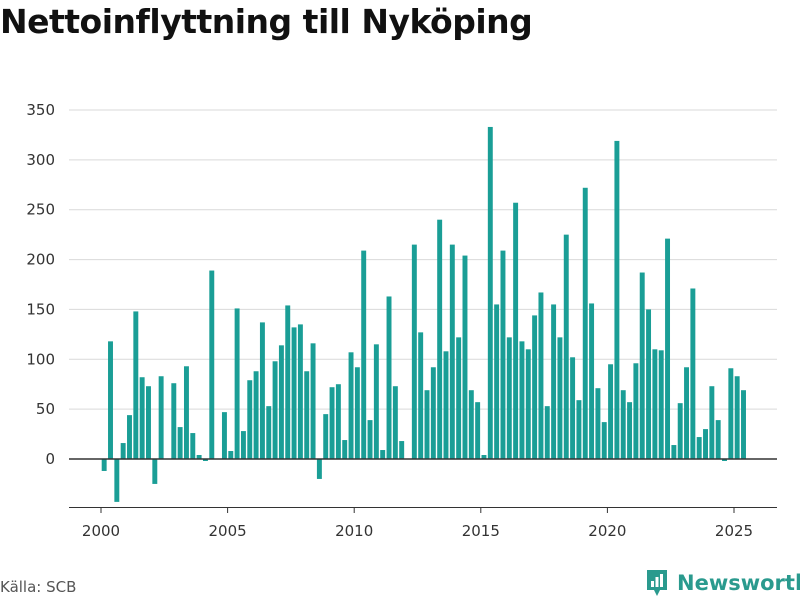 The image size is (800, 600). Describe the element at coordinates (40, 110) in the screenshot. I see `y-tick-label: 350` at that location.